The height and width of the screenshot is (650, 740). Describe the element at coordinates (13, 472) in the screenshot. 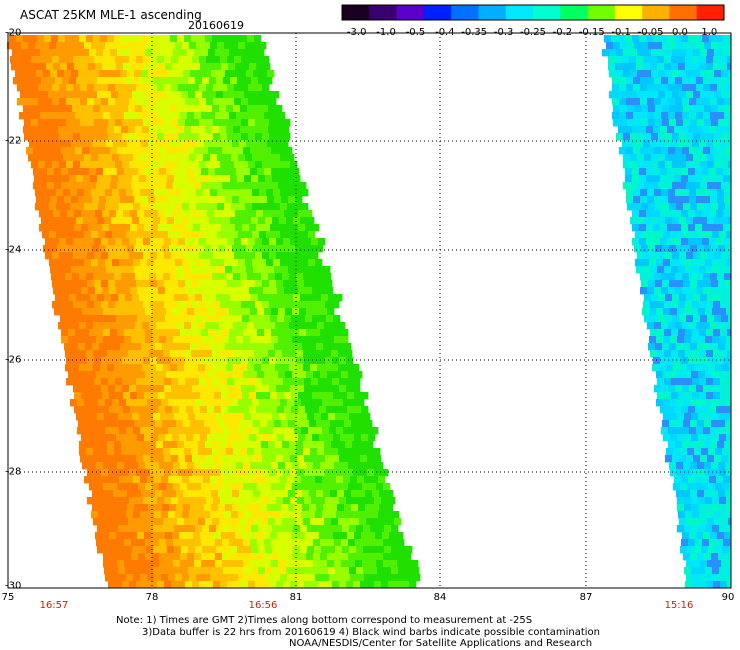

I see `lat-label: -28` at that location.